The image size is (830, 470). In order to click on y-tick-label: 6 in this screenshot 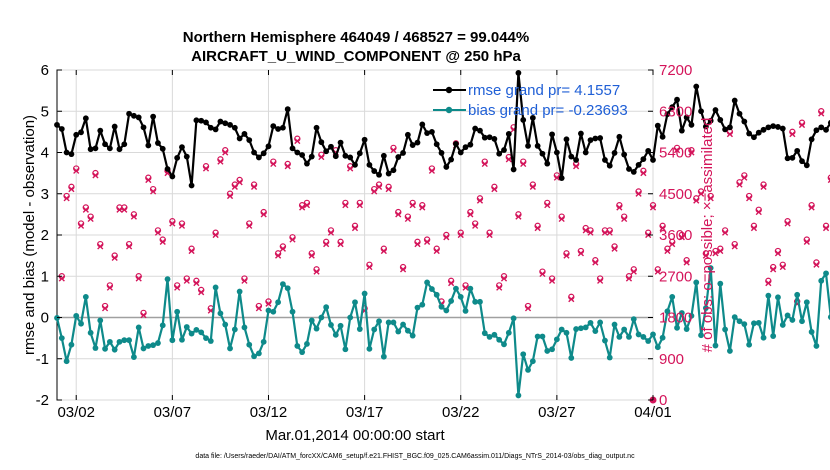, I will do `click(45, 70)`.